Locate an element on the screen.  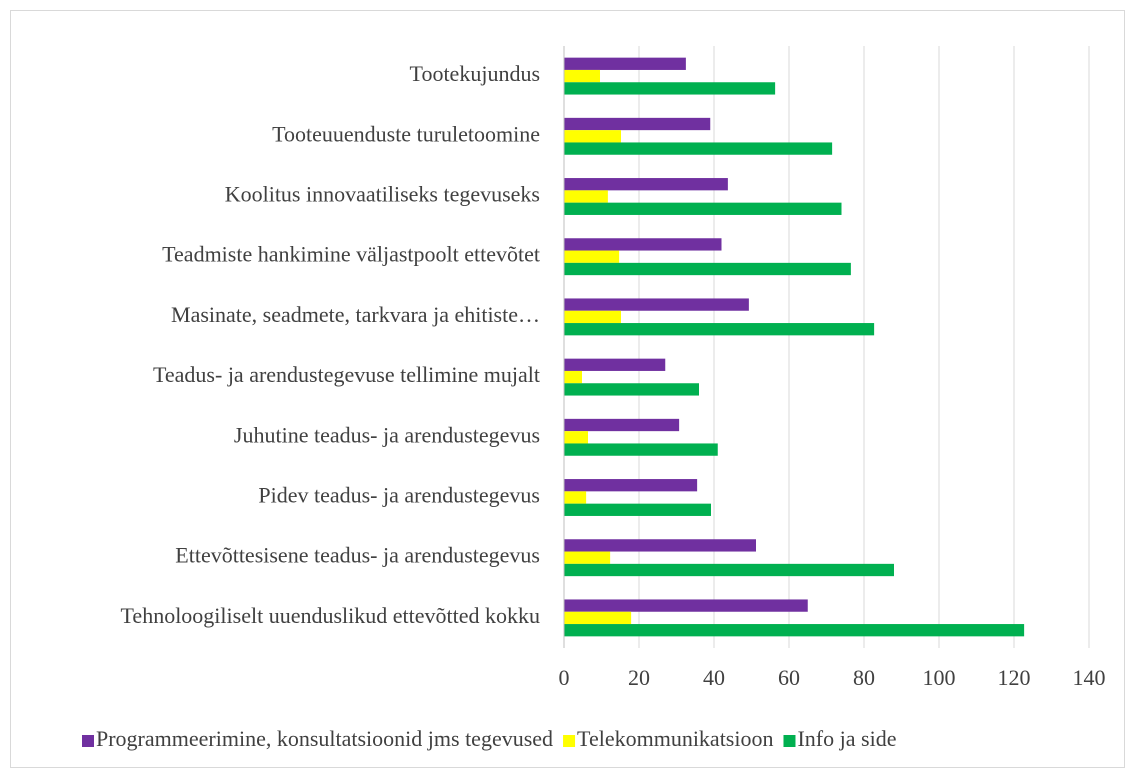
x-tick-label: 80 is located at coordinates (864, 677).